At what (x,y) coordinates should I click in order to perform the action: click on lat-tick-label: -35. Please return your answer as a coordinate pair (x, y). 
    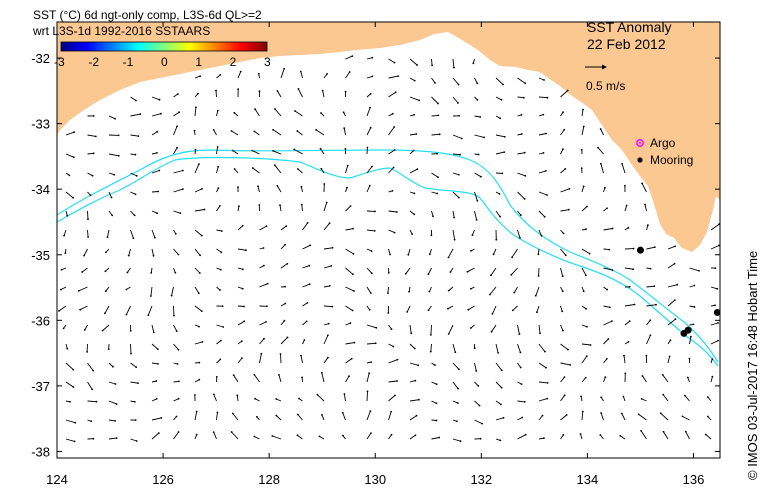
    Looking at the image, I should click on (40, 255).